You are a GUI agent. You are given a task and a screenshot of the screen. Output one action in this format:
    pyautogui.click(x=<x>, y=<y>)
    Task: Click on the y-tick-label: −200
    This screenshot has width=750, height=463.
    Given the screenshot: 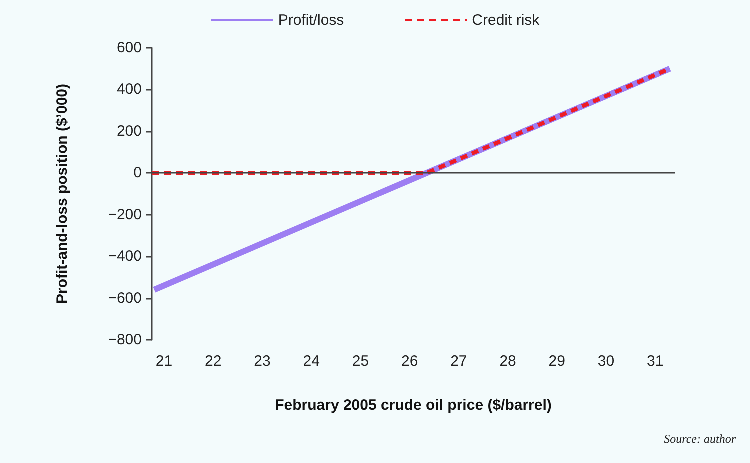 What is the action you would take?
    pyautogui.click(x=125, y=215)
    